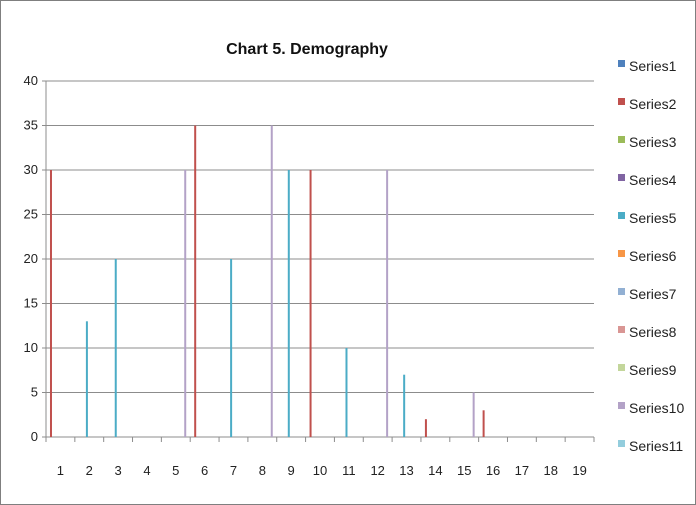  What do you see at coordinates (653, 218) in the screenshot?
I see `legend-label: Series5` at bounding box center [653, 218].